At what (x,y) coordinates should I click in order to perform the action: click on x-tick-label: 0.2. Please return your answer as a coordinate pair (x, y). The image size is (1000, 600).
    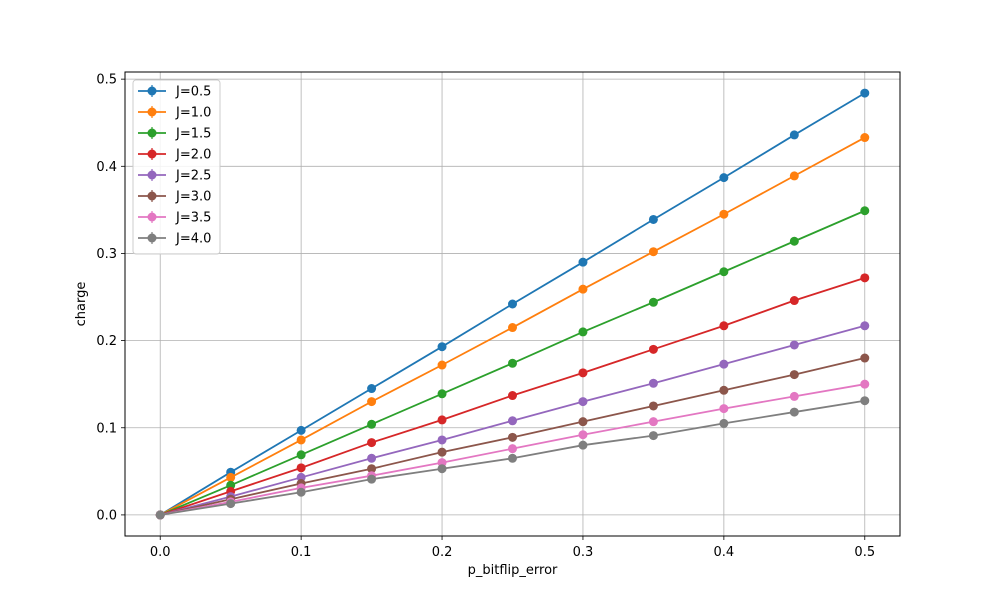
    Looking at the image, I should click on (442, 552).